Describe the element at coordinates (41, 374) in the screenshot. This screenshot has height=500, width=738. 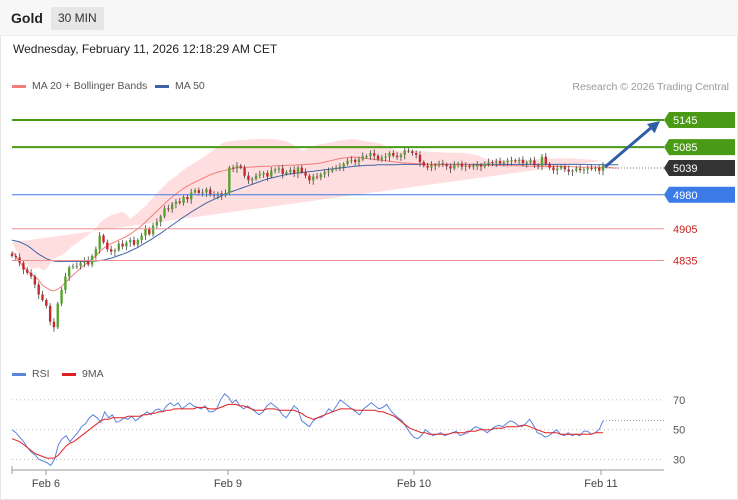
I see `legend-rsi-label: RSI` at that location.